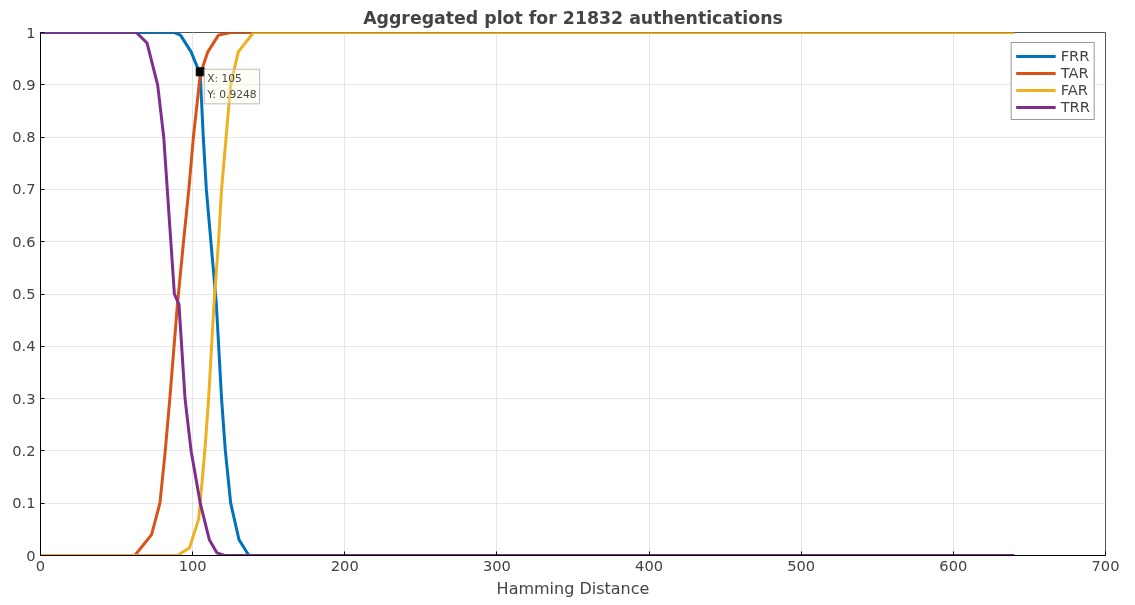 The image size is (1135, 605). I want to click on x-tick-label: 600, so click(953, 565).